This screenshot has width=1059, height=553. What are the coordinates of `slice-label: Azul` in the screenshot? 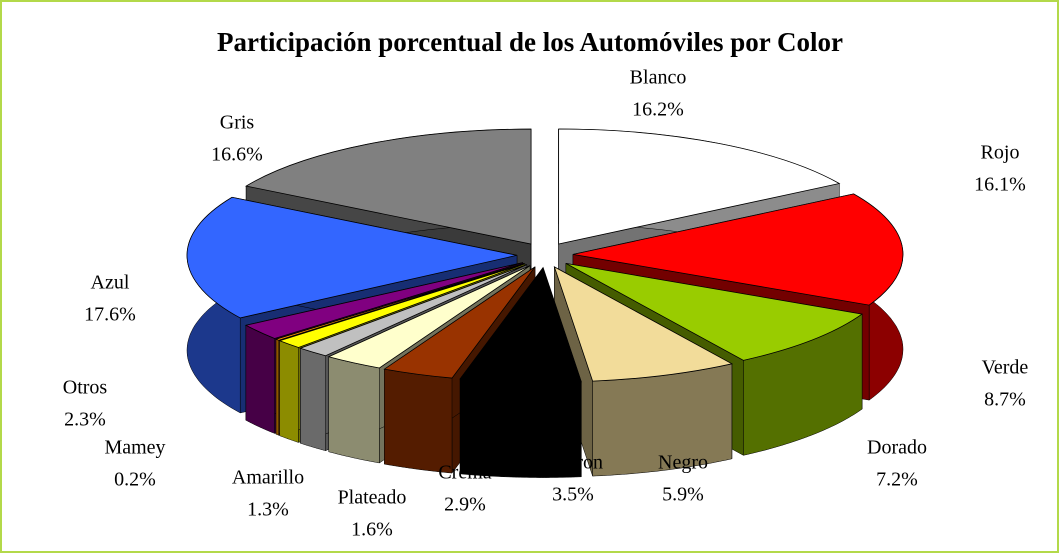 It's located at (110, 283).